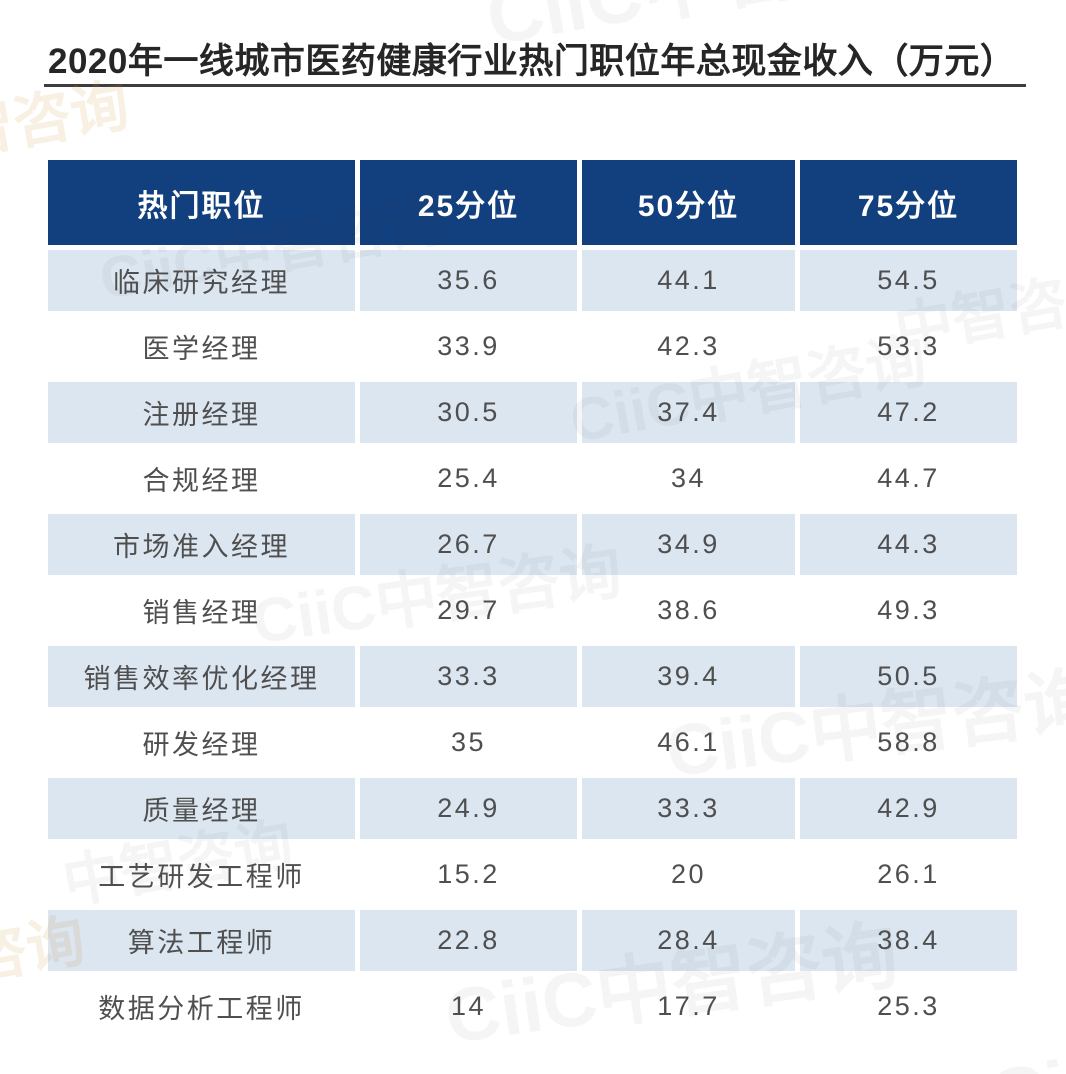  I want to click on p50-cell: 37.4, so click(688, 412).